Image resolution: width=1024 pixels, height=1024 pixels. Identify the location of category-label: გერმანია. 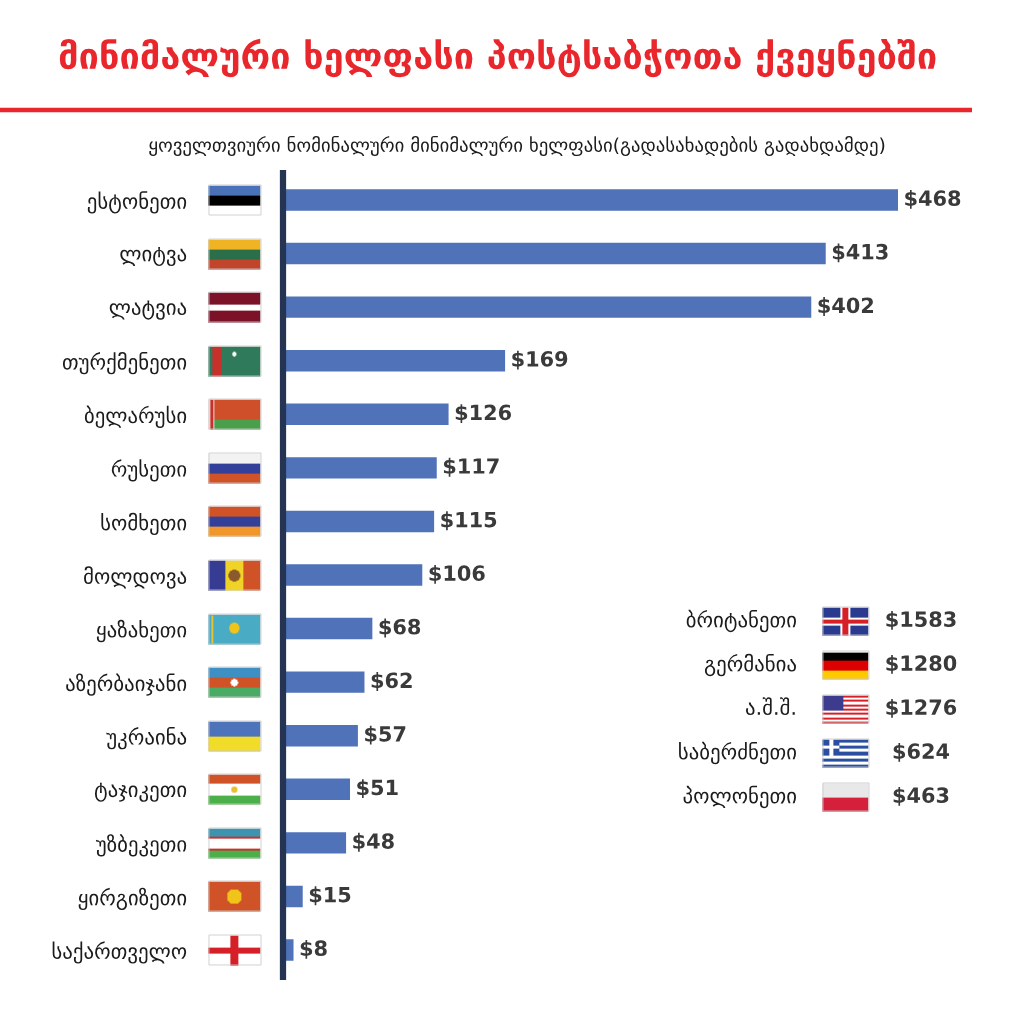
(750, 665).